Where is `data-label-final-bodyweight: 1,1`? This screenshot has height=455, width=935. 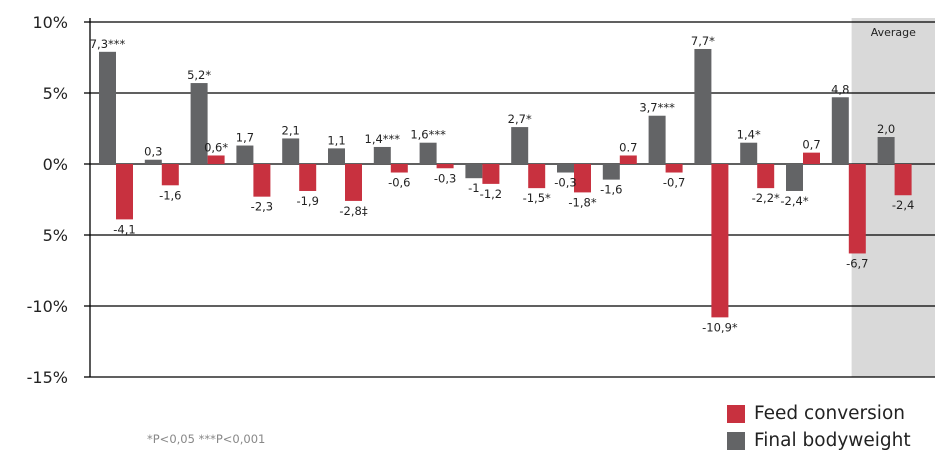 data-label-final-bodyweight: 1,1 is located at coordinates (336, 140).